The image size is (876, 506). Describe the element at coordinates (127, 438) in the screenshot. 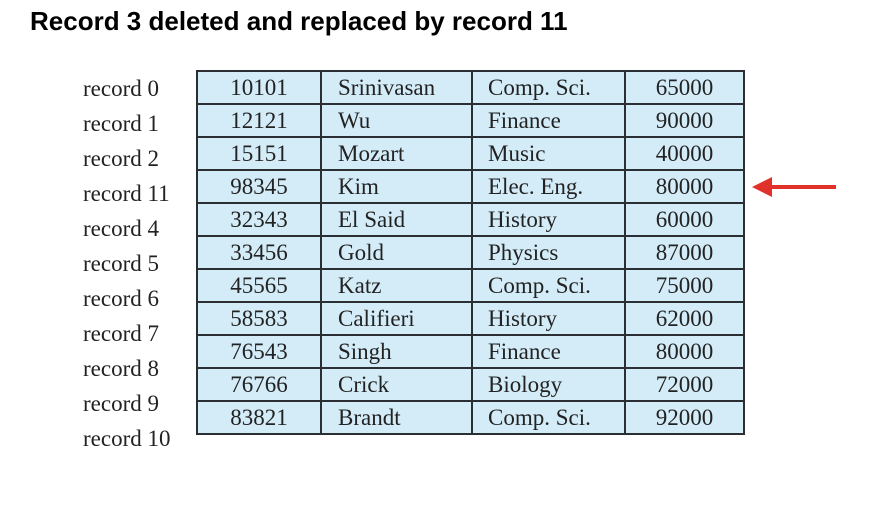

I see `record-label: record 10` at that location.